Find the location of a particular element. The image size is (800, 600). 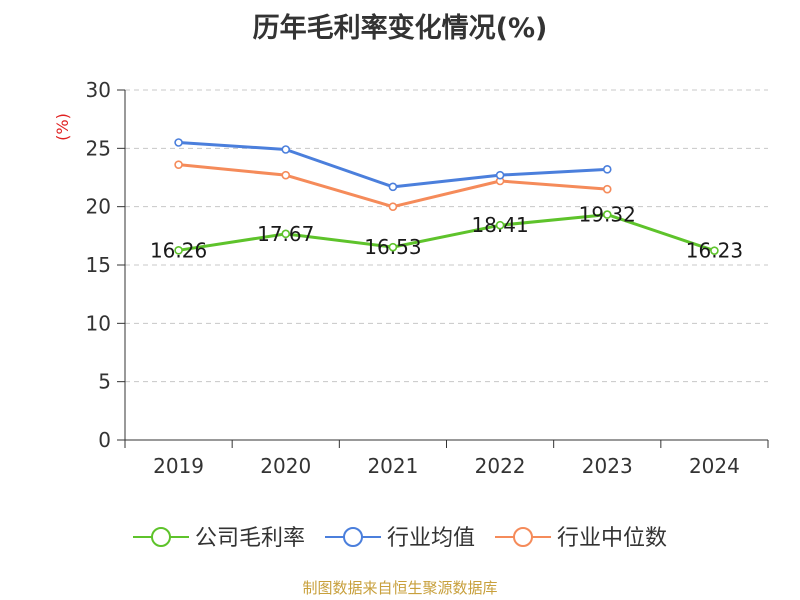

y-axis-label: (%) is located at coordinates (62, 127).